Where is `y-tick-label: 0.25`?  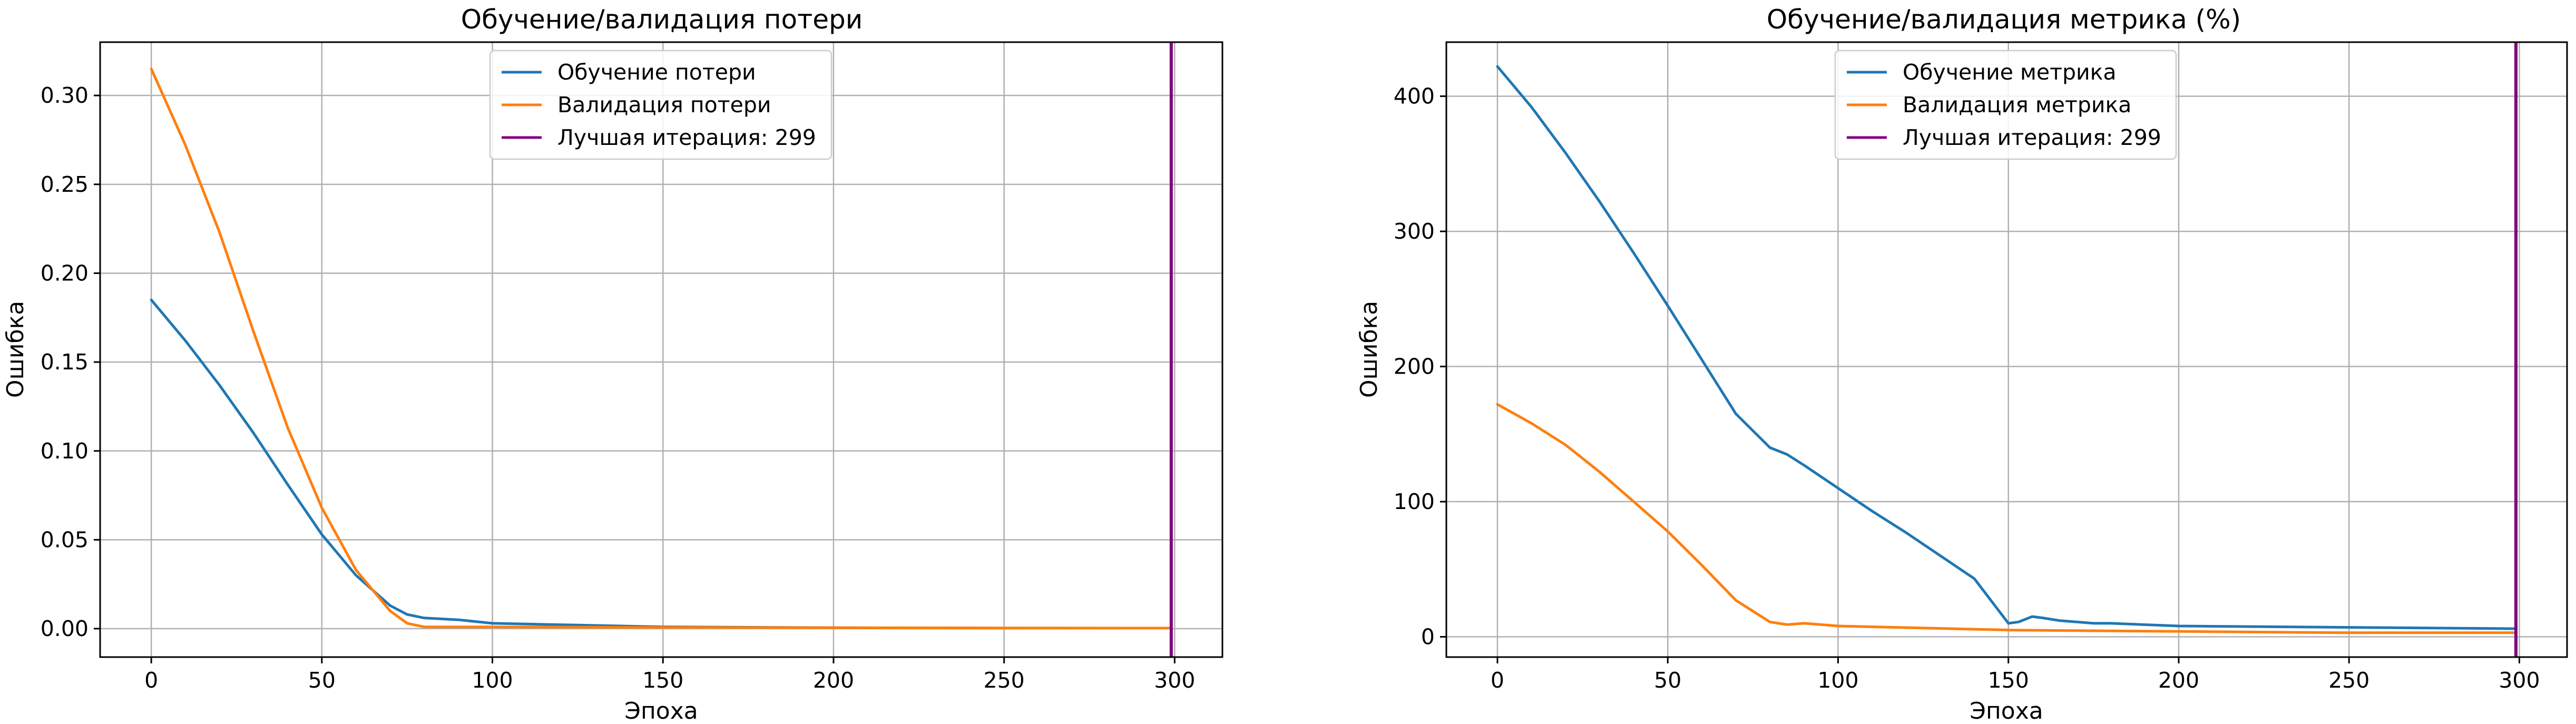 y-tick-label: 0.25 is located at coordinates (65, 184).